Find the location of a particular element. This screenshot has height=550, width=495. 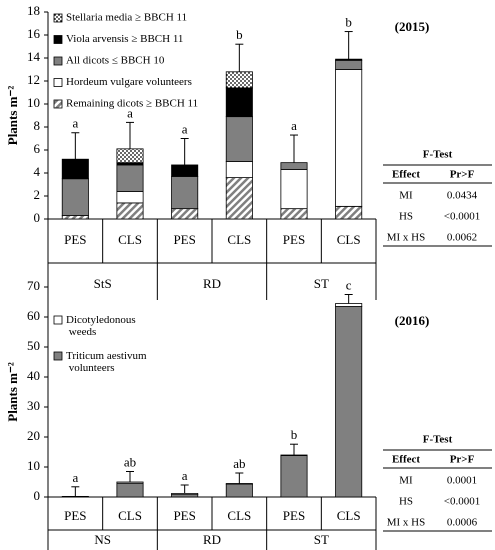

legend-label: Remaining dicots ≥ BBCH 11 is located at coordinates (132, 104).